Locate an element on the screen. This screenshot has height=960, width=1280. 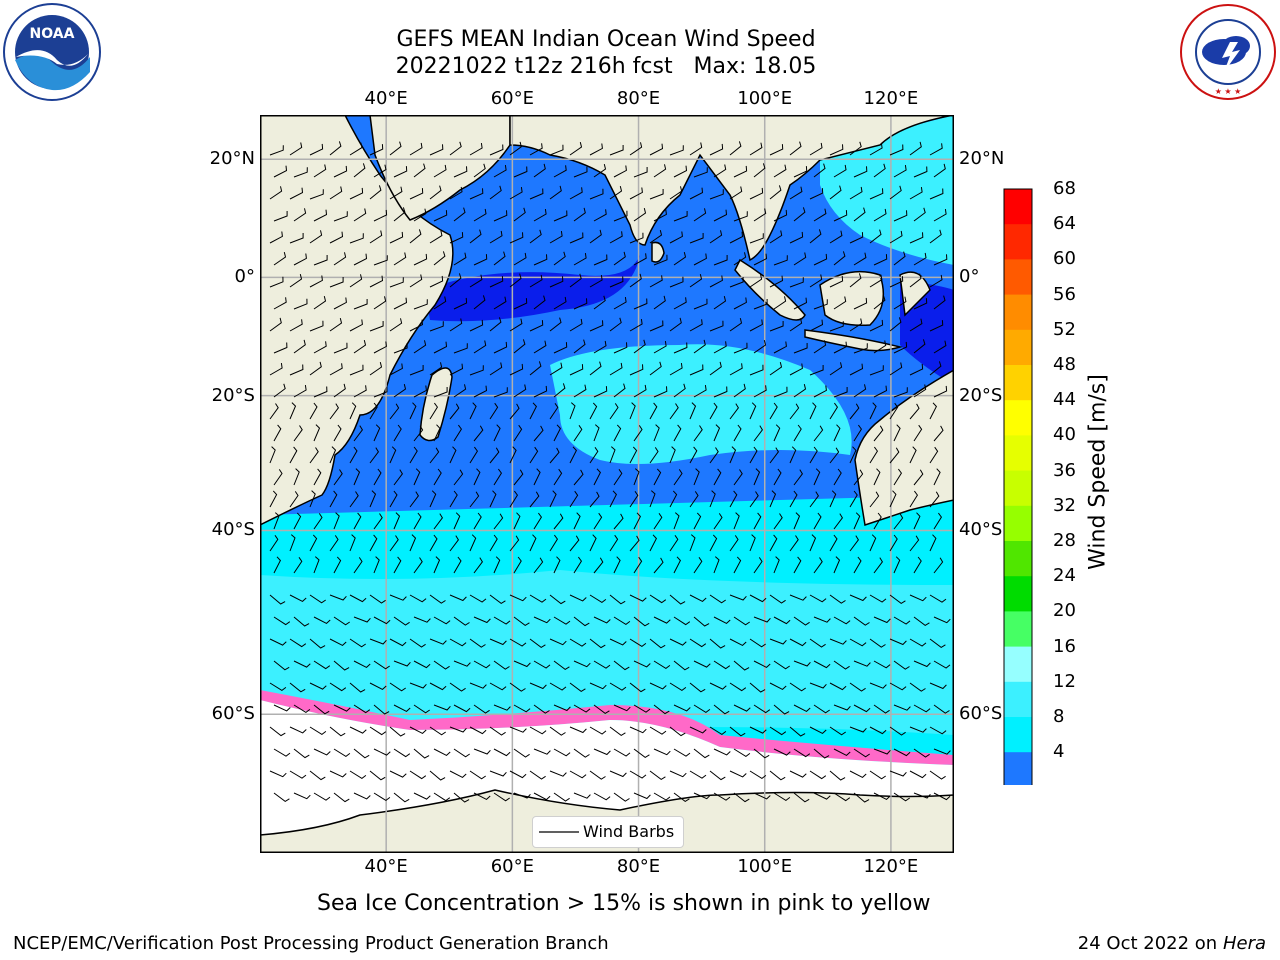
chart-subtitle: 20221022 t12z 216h fcst Max: 18.05 is located at coordinates (606, 66).